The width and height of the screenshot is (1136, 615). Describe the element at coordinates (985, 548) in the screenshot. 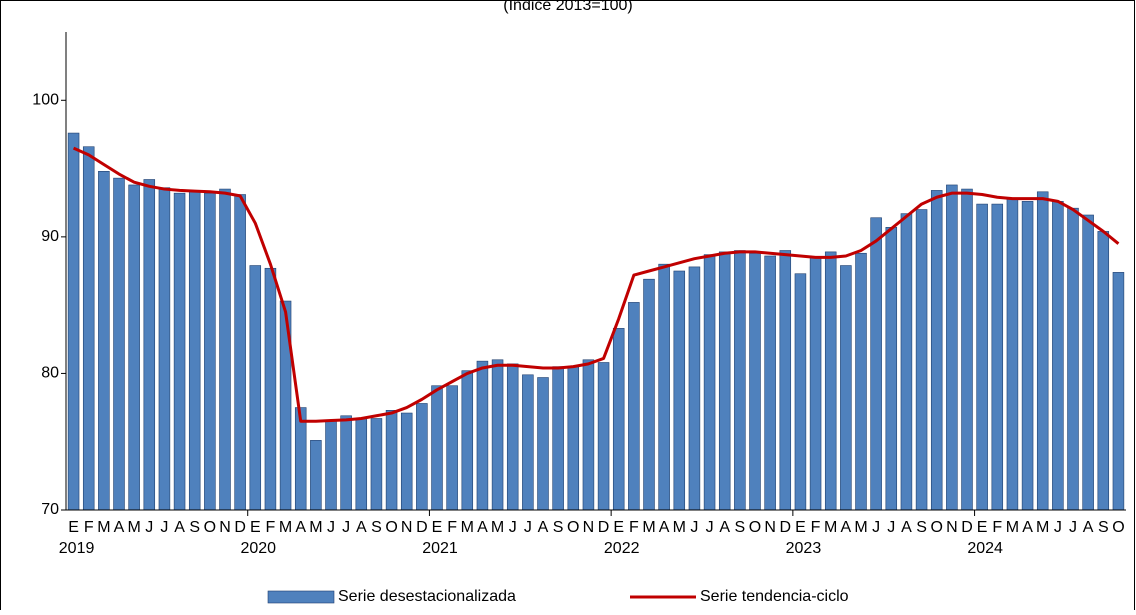

I see `year-label: 2024` at that location.